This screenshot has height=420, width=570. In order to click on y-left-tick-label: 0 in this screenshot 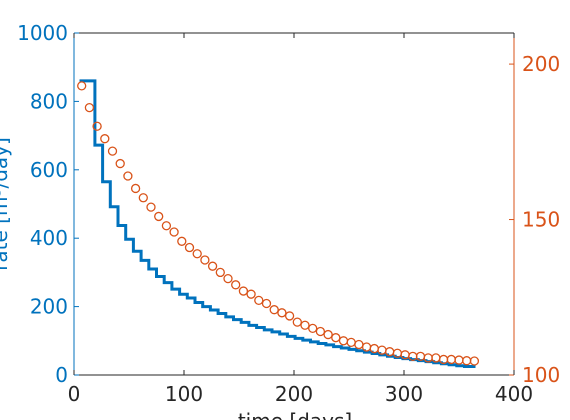, I will do `click(61, 375)`.